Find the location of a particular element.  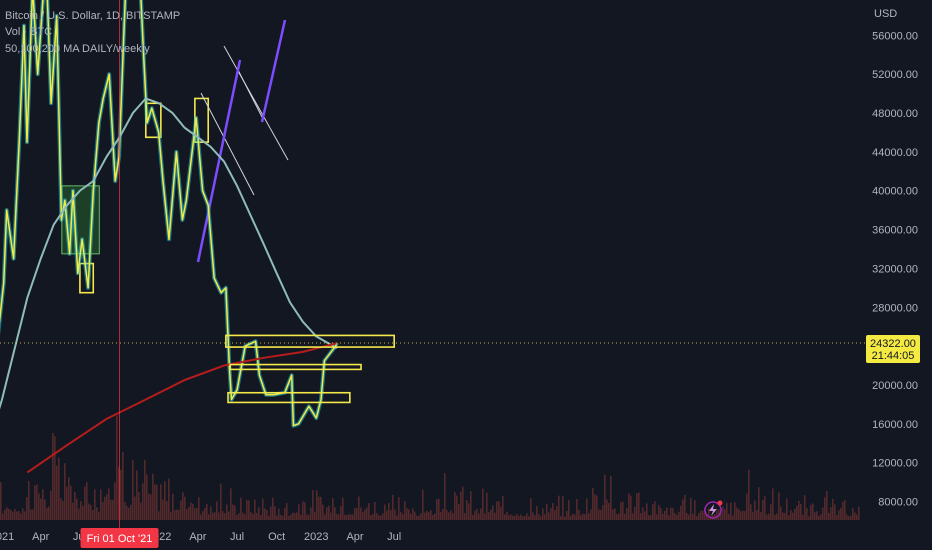

price-tick-label: 40000.00 is located at coordinates (895, 192).